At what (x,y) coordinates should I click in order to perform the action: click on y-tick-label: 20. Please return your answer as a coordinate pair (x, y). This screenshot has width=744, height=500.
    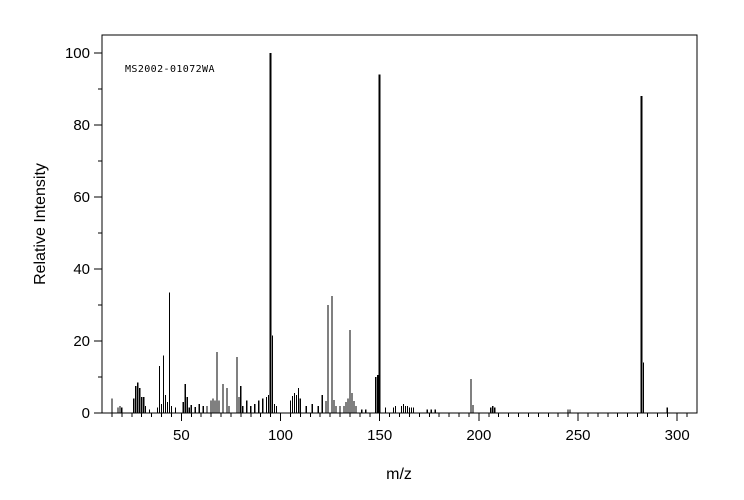
    Looking at the image, I should click on (81, 341).